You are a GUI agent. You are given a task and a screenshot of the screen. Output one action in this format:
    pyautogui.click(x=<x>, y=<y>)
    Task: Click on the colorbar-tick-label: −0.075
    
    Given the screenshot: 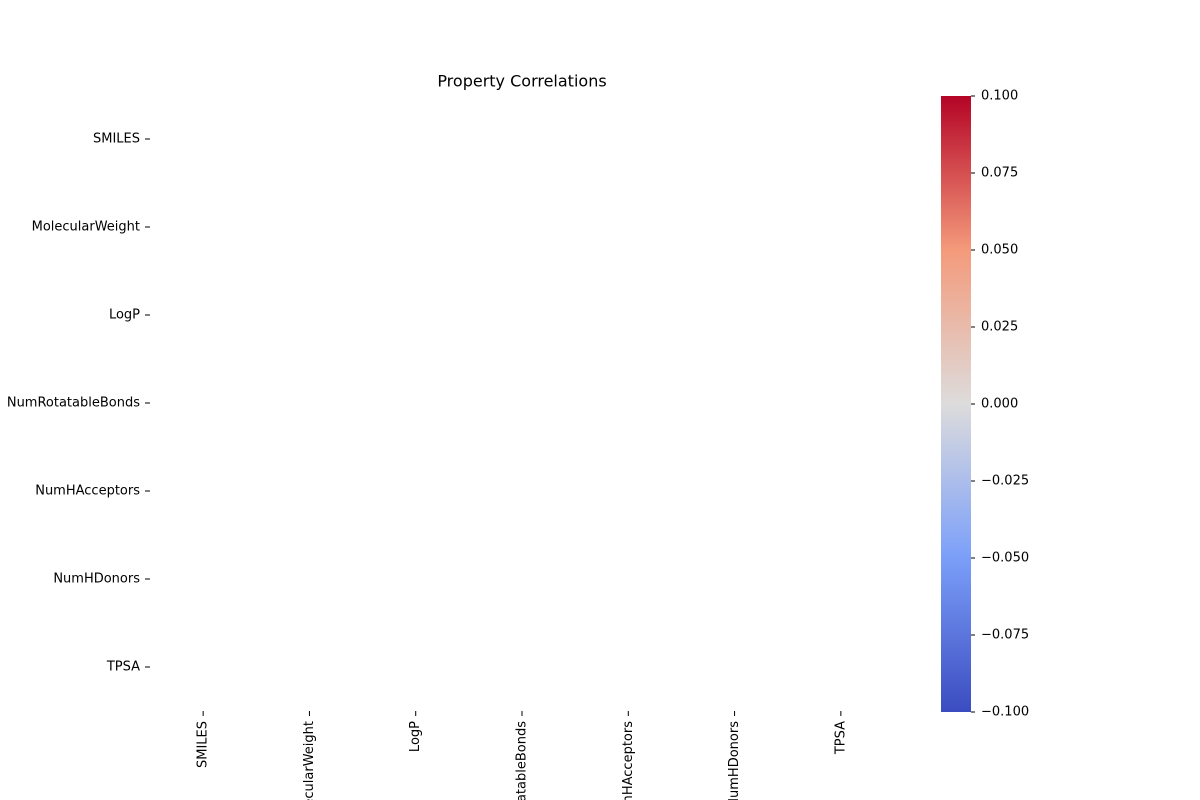 What is the action you would take?
    pyautogui.click(x=1005, y=635)
    